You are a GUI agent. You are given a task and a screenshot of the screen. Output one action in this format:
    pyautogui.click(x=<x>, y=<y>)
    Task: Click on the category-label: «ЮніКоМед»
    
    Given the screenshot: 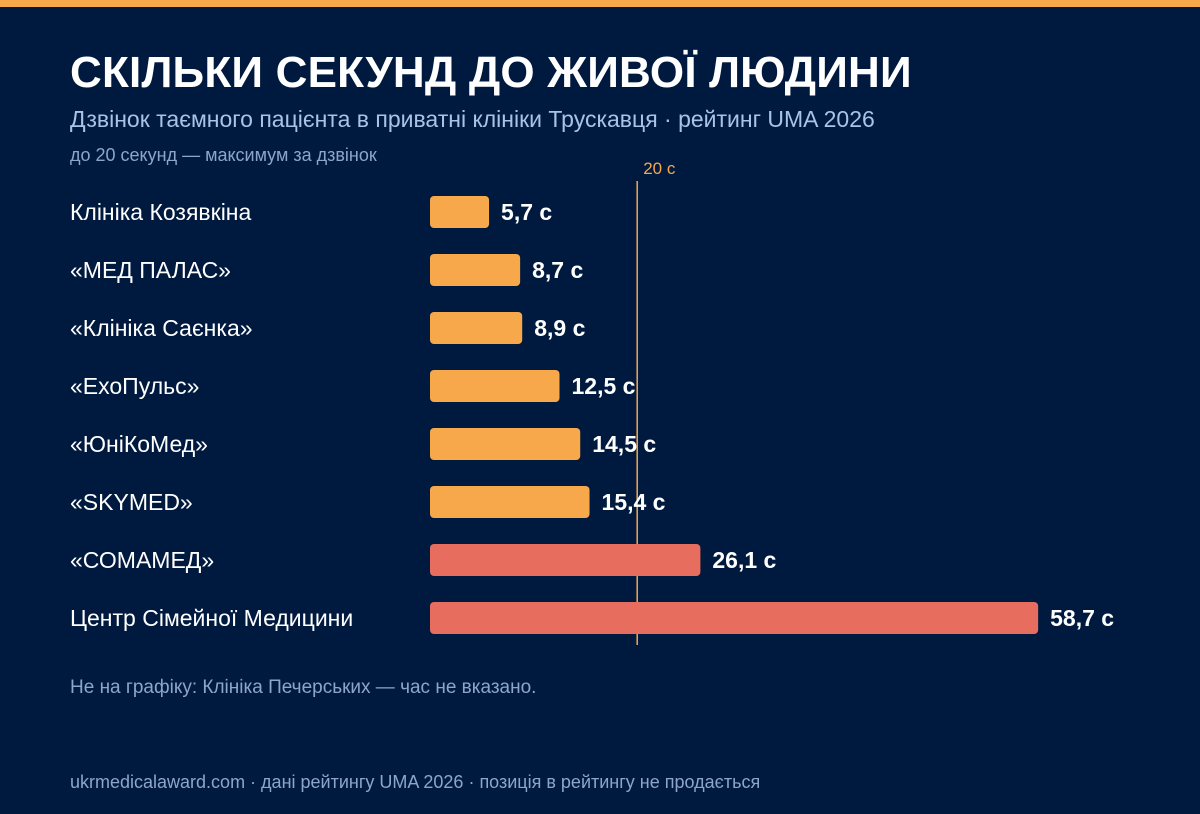 What is the action you would take?
    pyautogui.click(x=139, y=444)
    